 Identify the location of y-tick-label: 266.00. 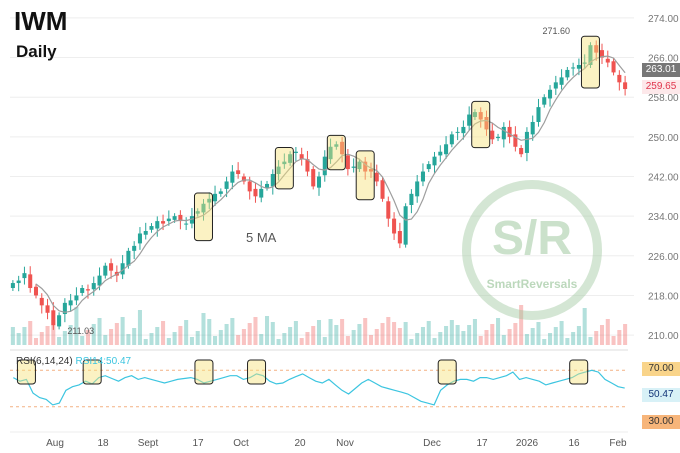
(663, 59).